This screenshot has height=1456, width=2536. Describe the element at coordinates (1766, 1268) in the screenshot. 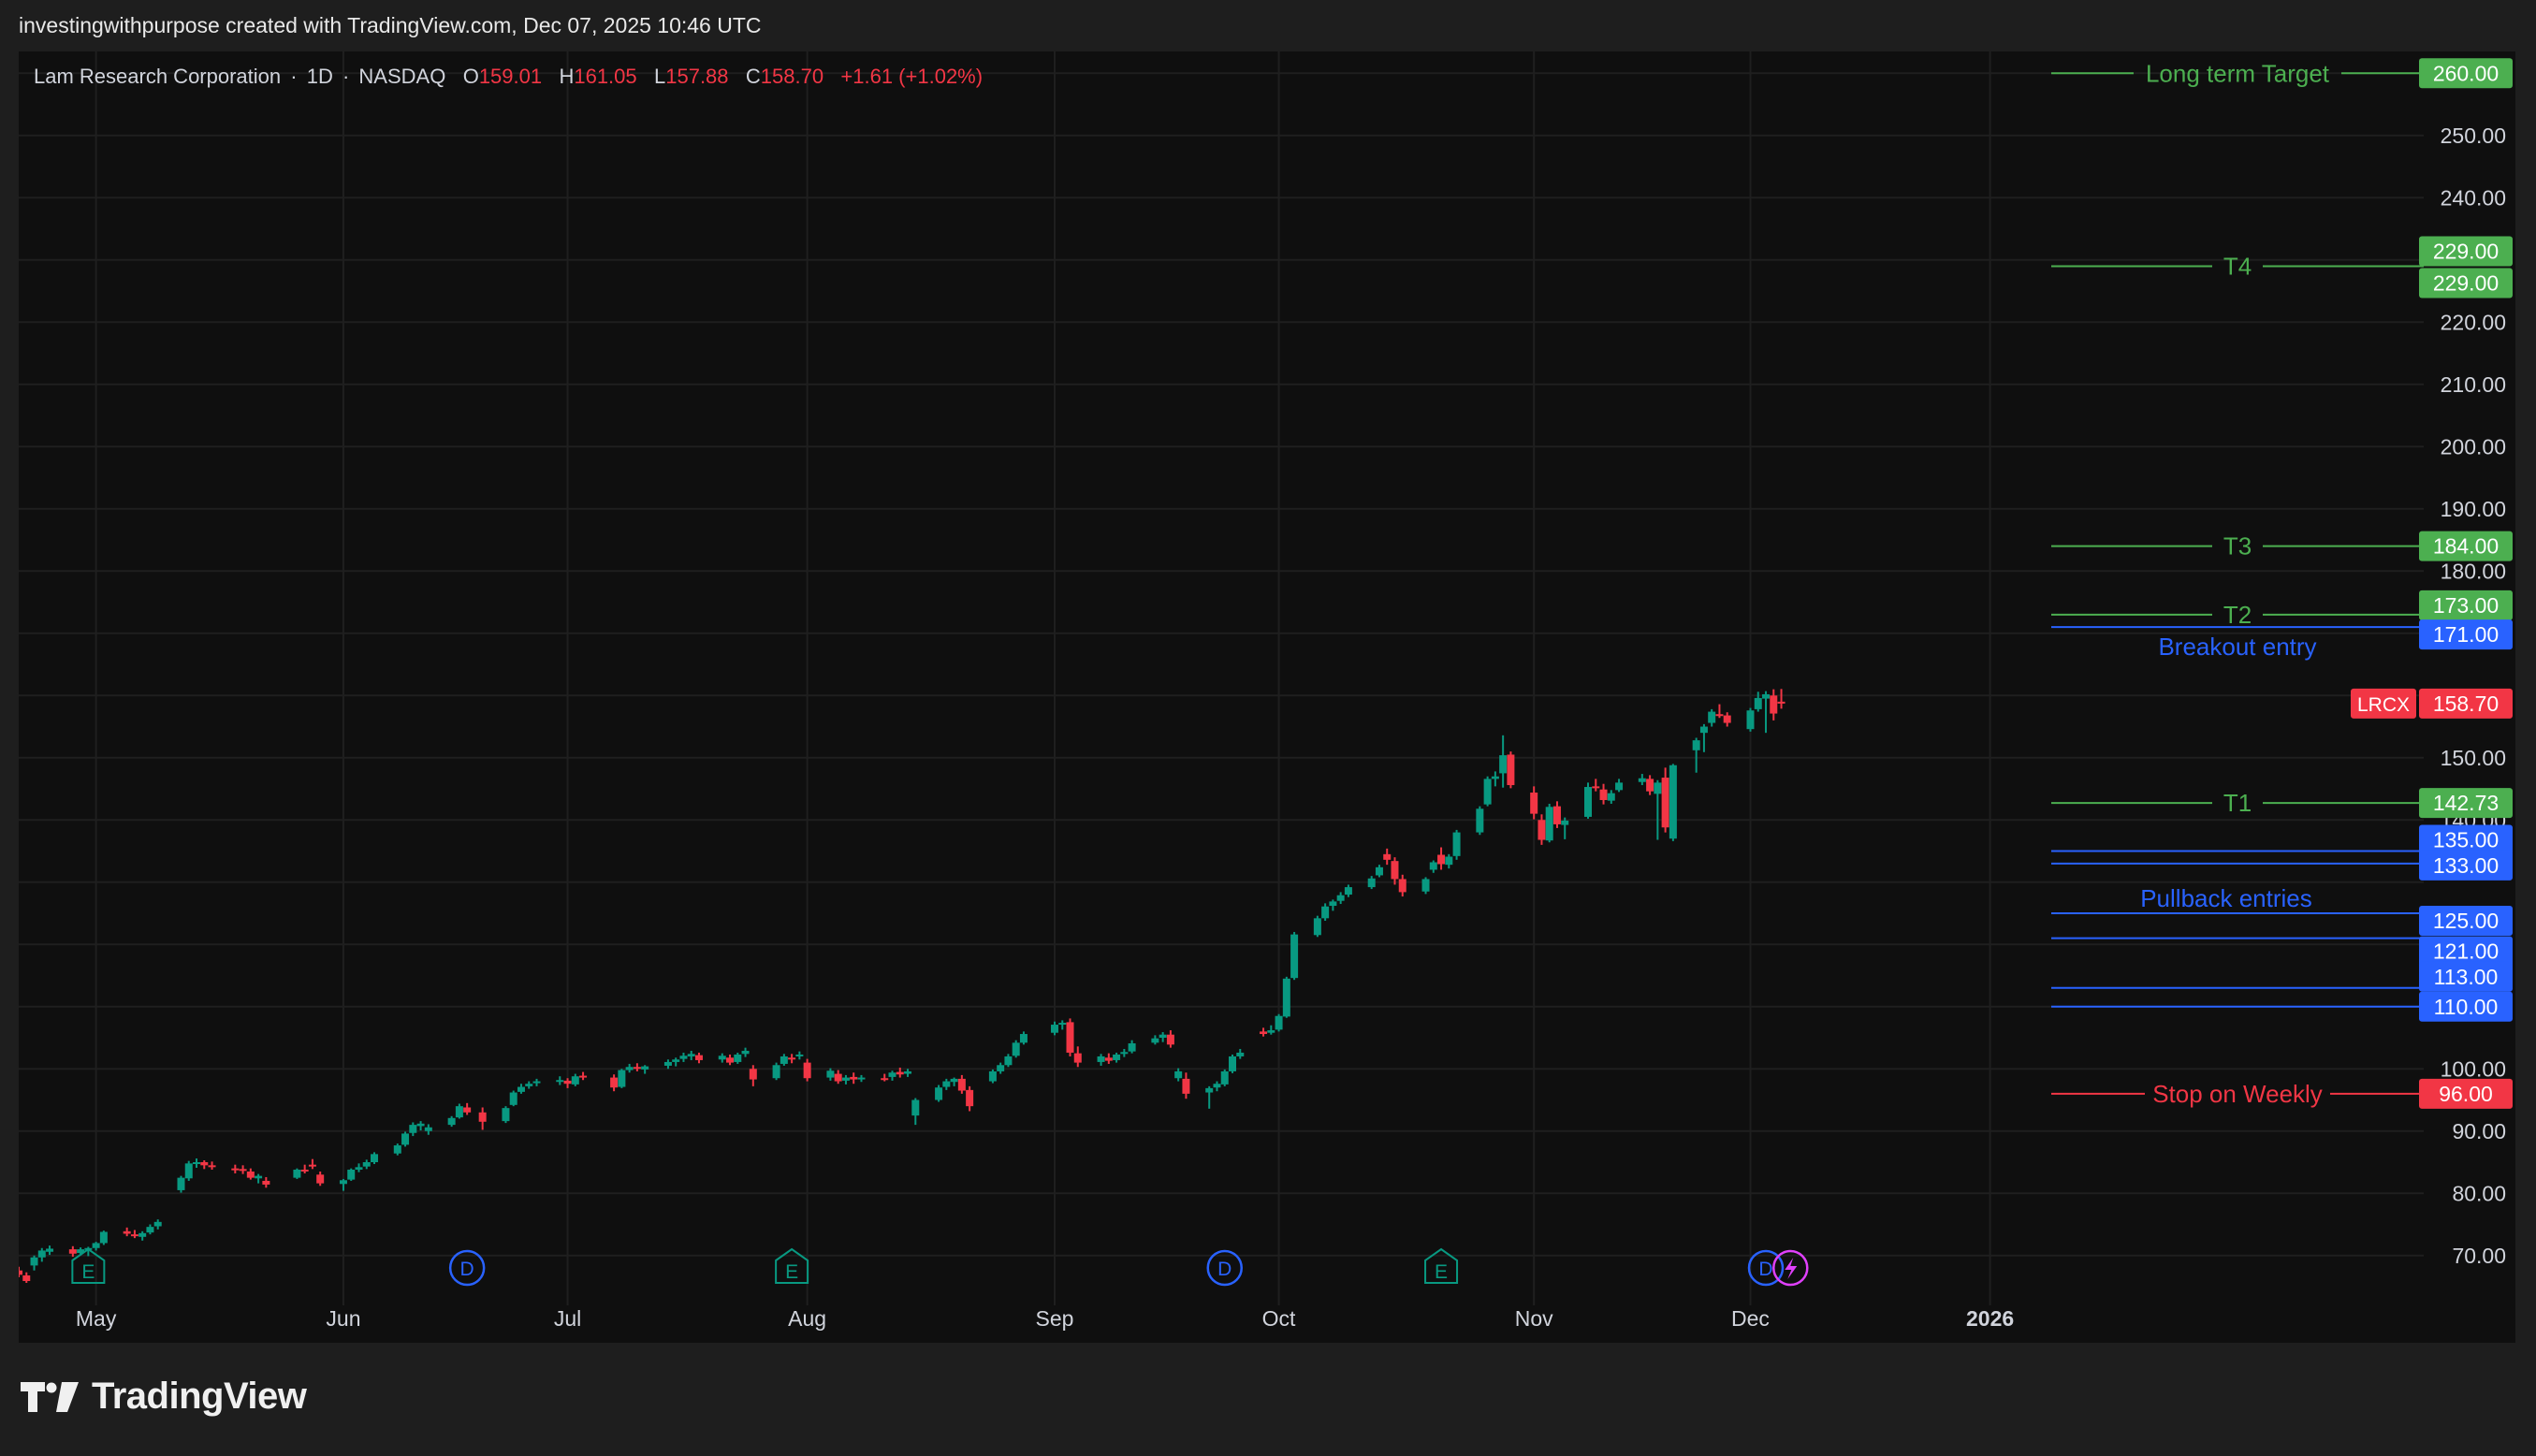

I see `dividend-icon: D` at that location.